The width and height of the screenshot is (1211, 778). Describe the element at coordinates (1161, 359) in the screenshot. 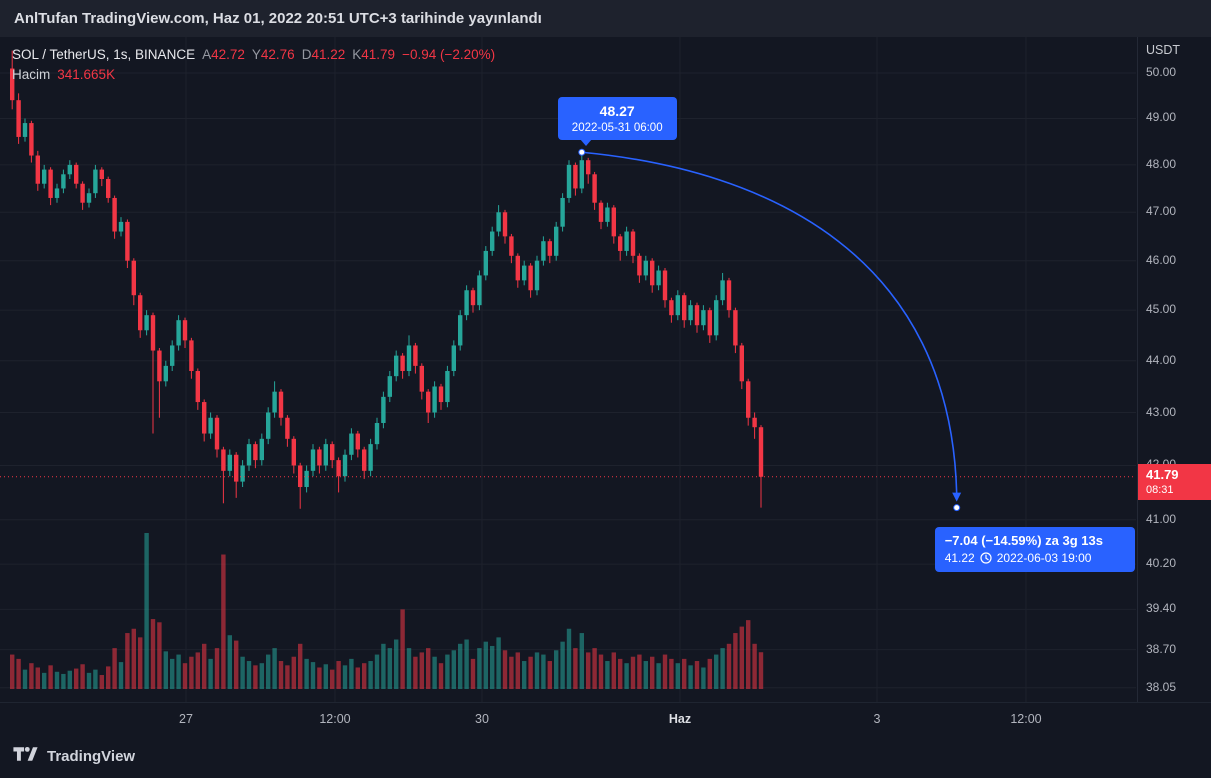

I see `price-tick-label: 44.00` at that location.